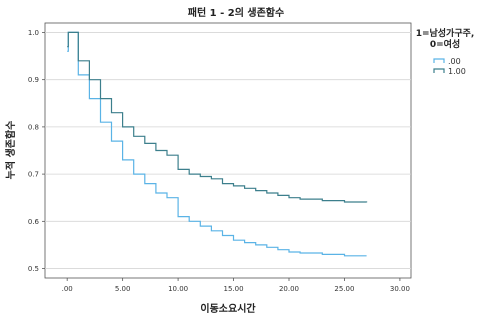 The width and height of the screenshot is (485, 321). I want to click on x-tick-label: .00, so click(67, 289).